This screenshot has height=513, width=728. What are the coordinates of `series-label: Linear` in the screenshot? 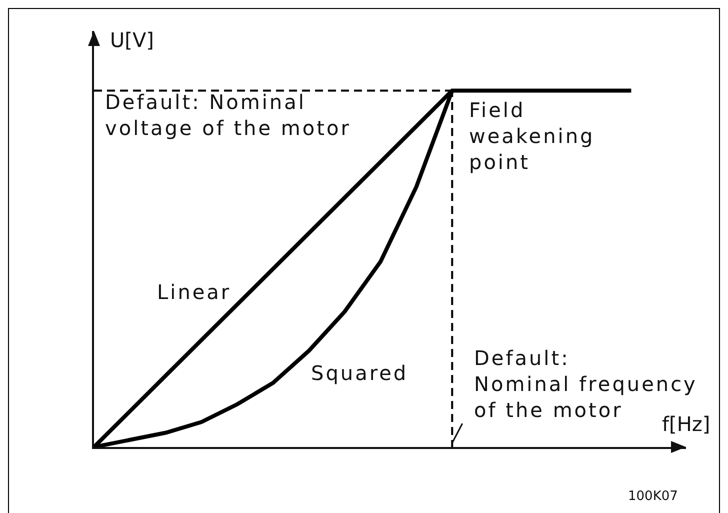 It's located at (194, 292).